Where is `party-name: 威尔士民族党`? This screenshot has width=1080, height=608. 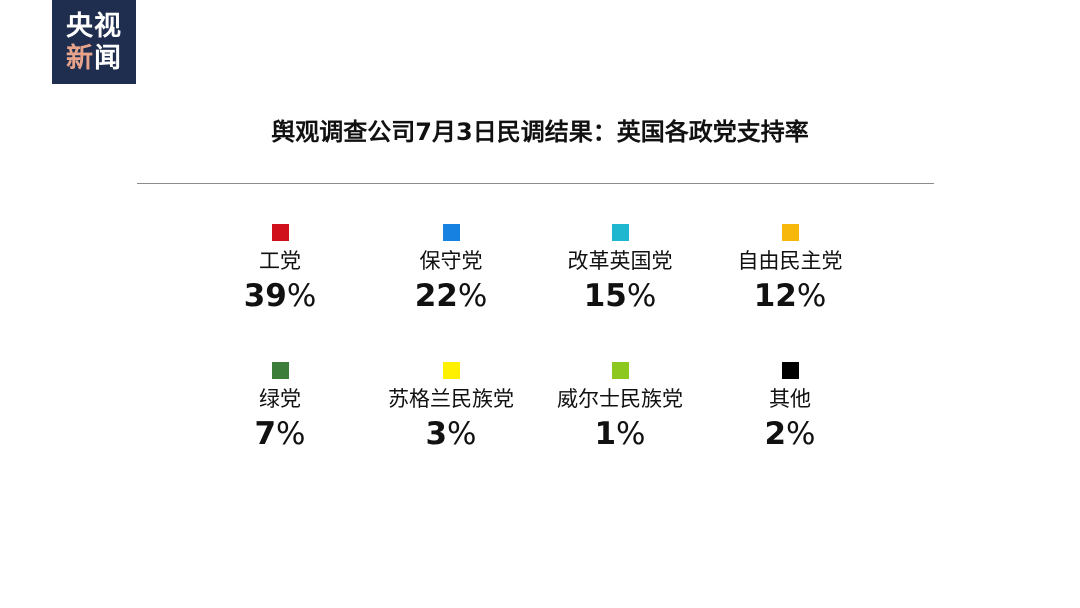 party-name: 威尔士民族党 is located at coordinates (620, 399).